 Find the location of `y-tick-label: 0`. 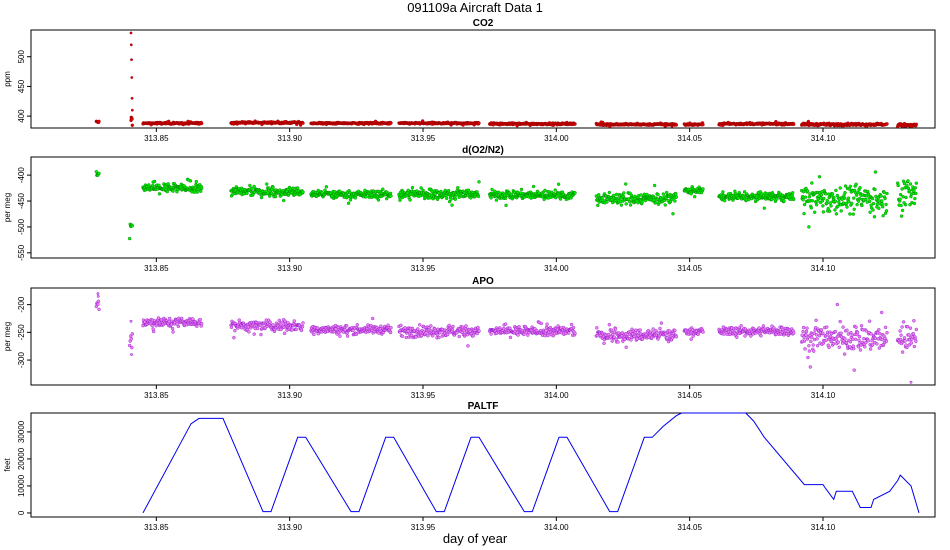

y-tick-label: 0 is located at coordinates (21, 512).